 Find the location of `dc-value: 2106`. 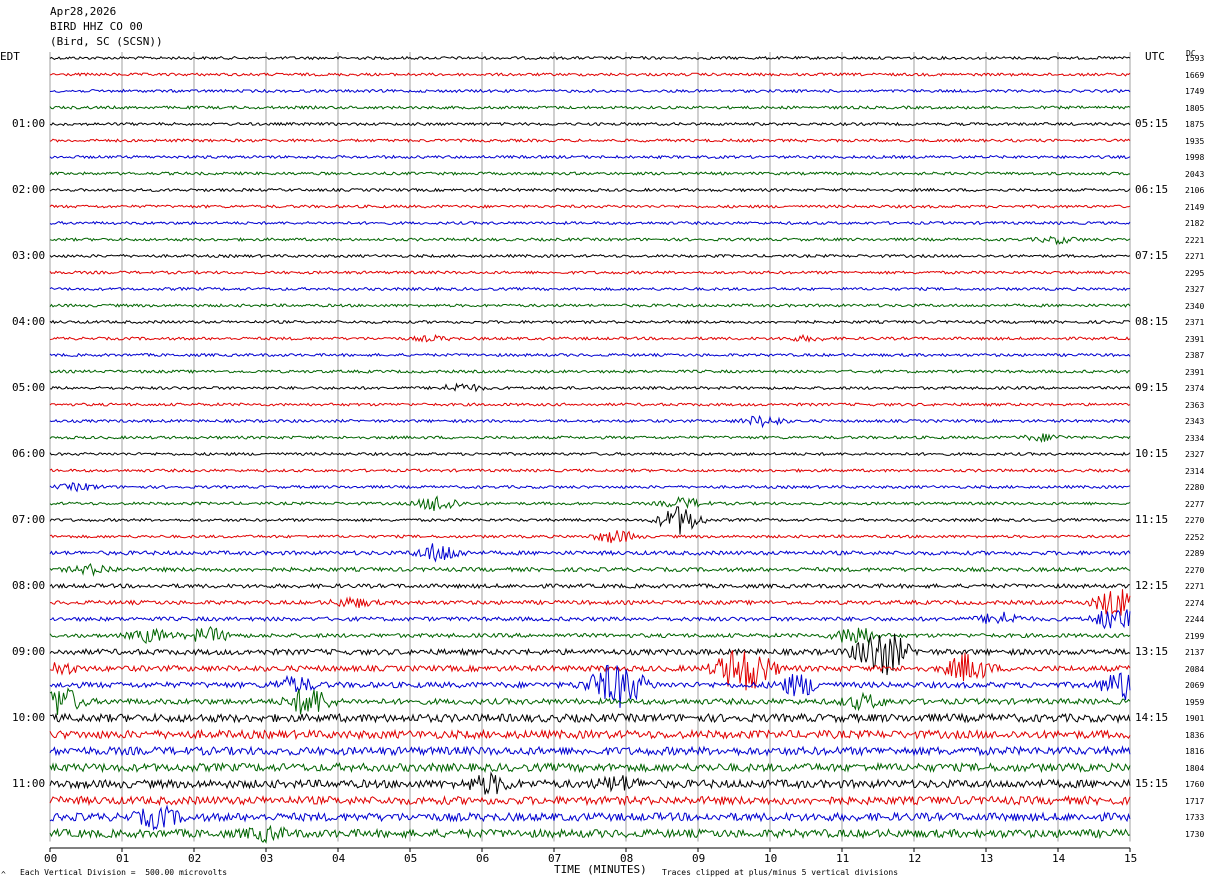

dc-value: 2106 is located at coordinates (1195, 190).